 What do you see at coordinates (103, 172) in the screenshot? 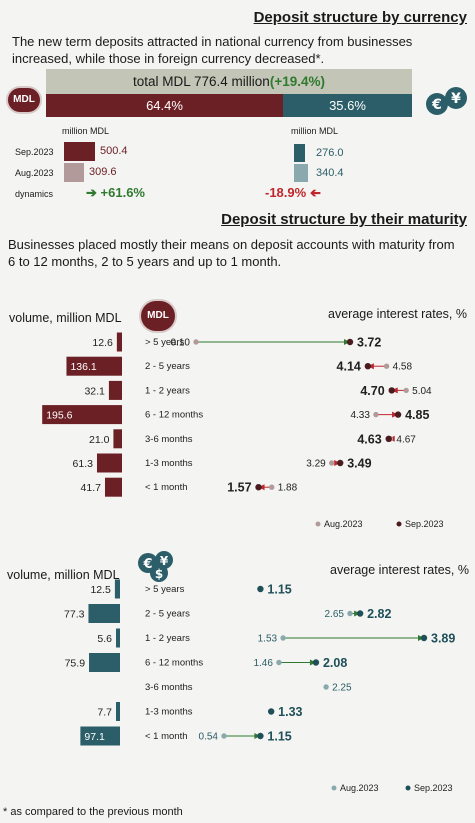
I see `mdl-aug-value: 309.6` at bounding box center [103, 172].